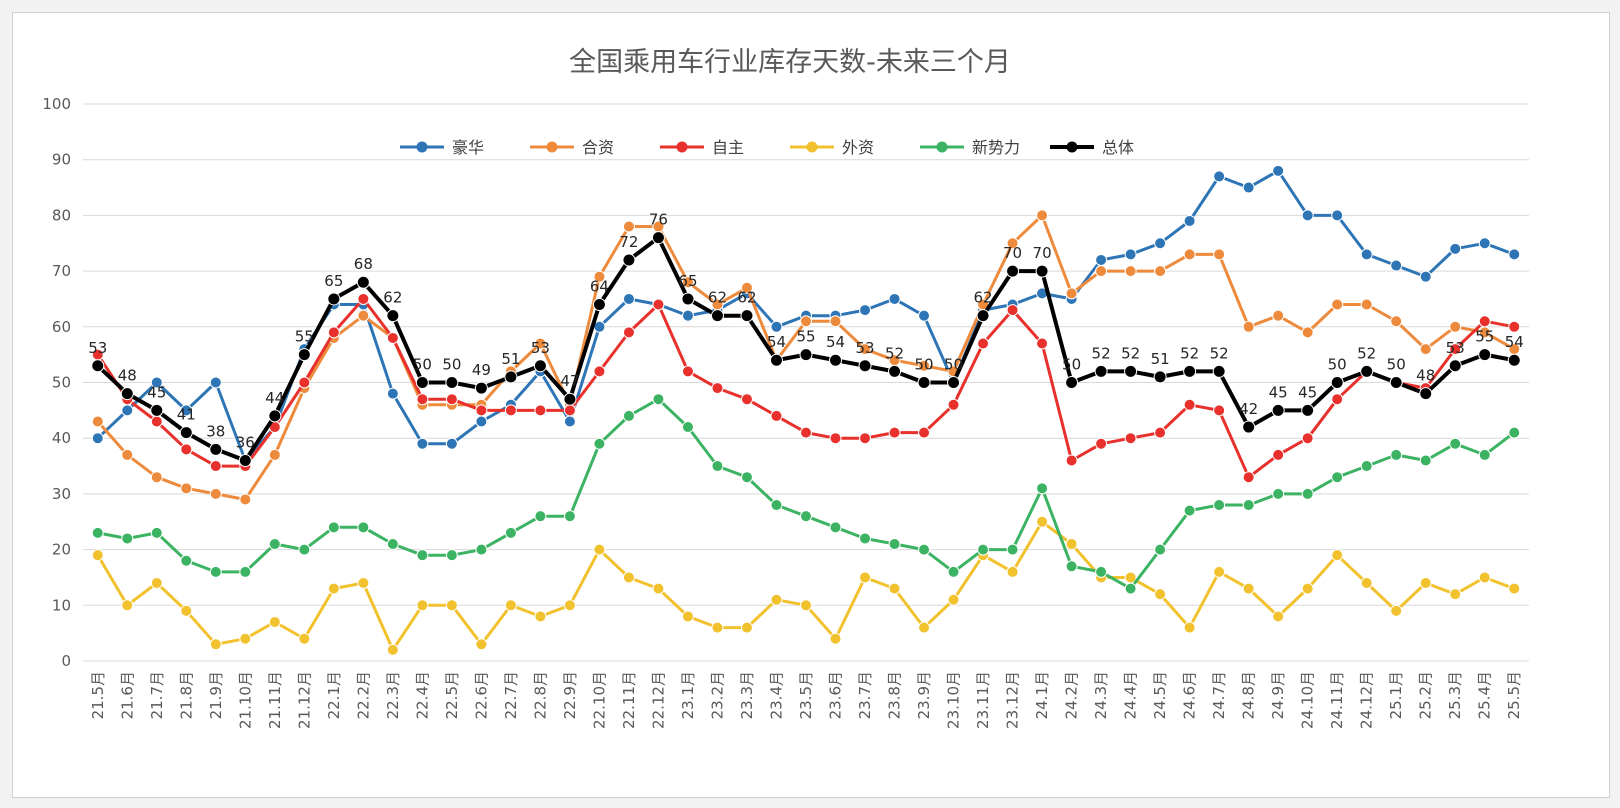  Describe the element at coordinates (452, 695) in the screenshot. I see `x-tick-label: 22.5月` at that location.